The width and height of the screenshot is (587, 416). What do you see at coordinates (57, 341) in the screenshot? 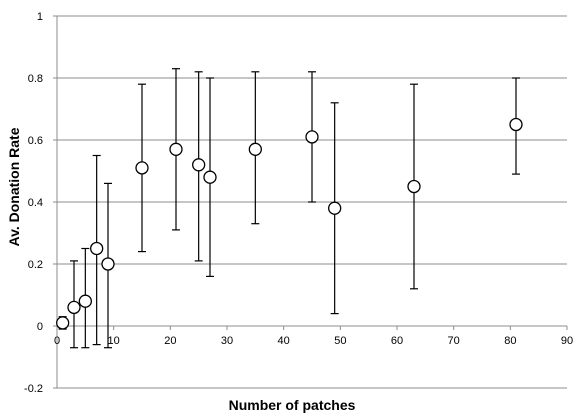
I see `x-tick-label: 0` at bounding box center [57, 341].